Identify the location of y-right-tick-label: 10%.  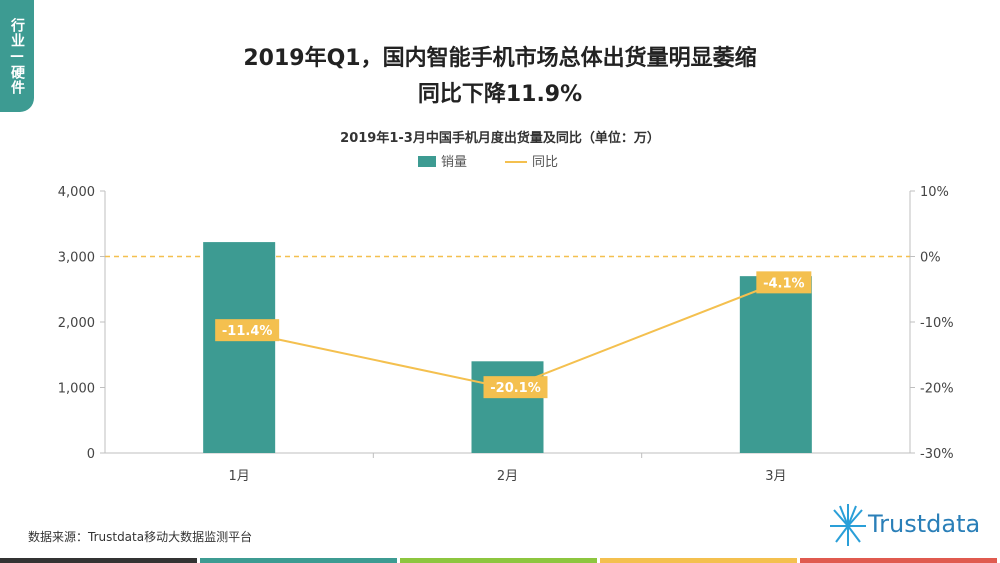
(934, 192).